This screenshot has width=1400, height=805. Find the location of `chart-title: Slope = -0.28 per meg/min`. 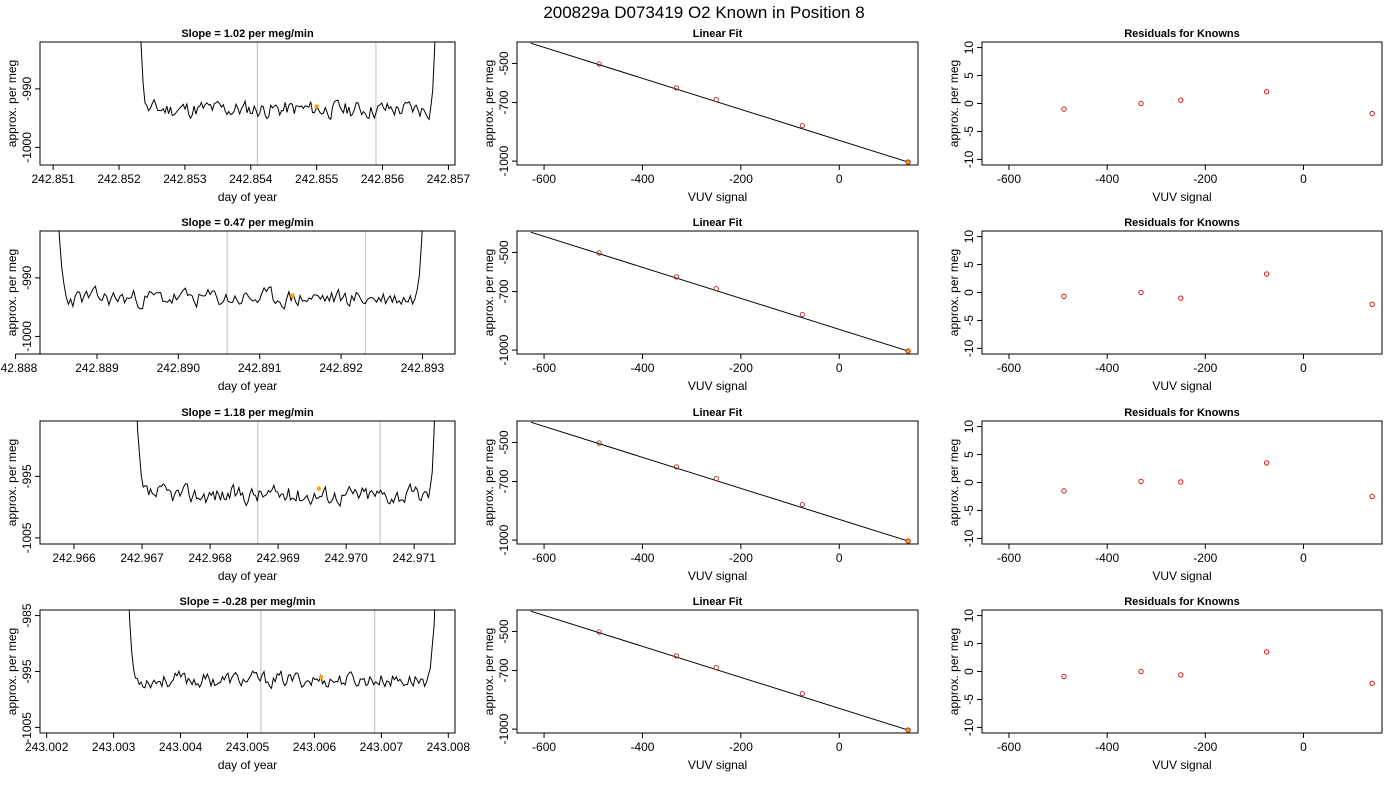

chart-title: Slope = -0.28 per meg/min is located at coordinates (247, 602).